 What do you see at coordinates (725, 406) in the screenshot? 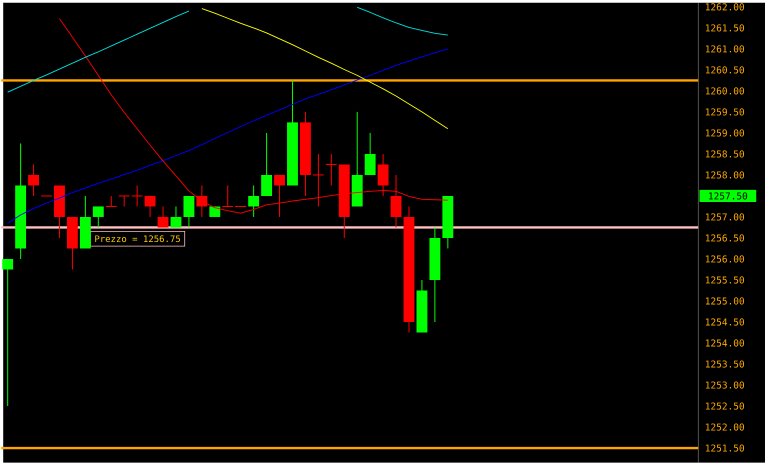
I see `y-tick-label: 1252.50` at bounding box center [725, 406].